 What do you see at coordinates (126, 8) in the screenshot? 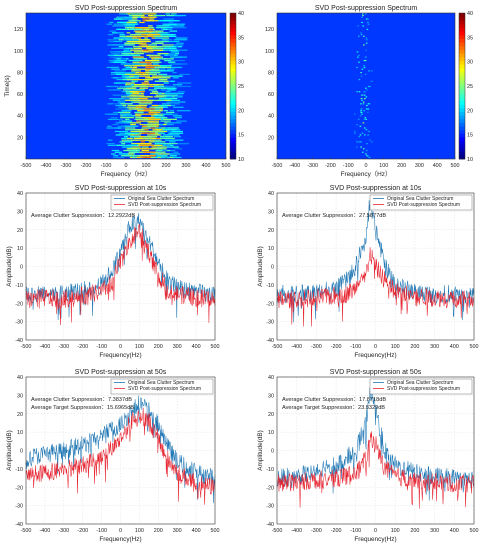
I see `chart-title: SVD Post-suppression Spectrum` at bounding box center [126, 8].